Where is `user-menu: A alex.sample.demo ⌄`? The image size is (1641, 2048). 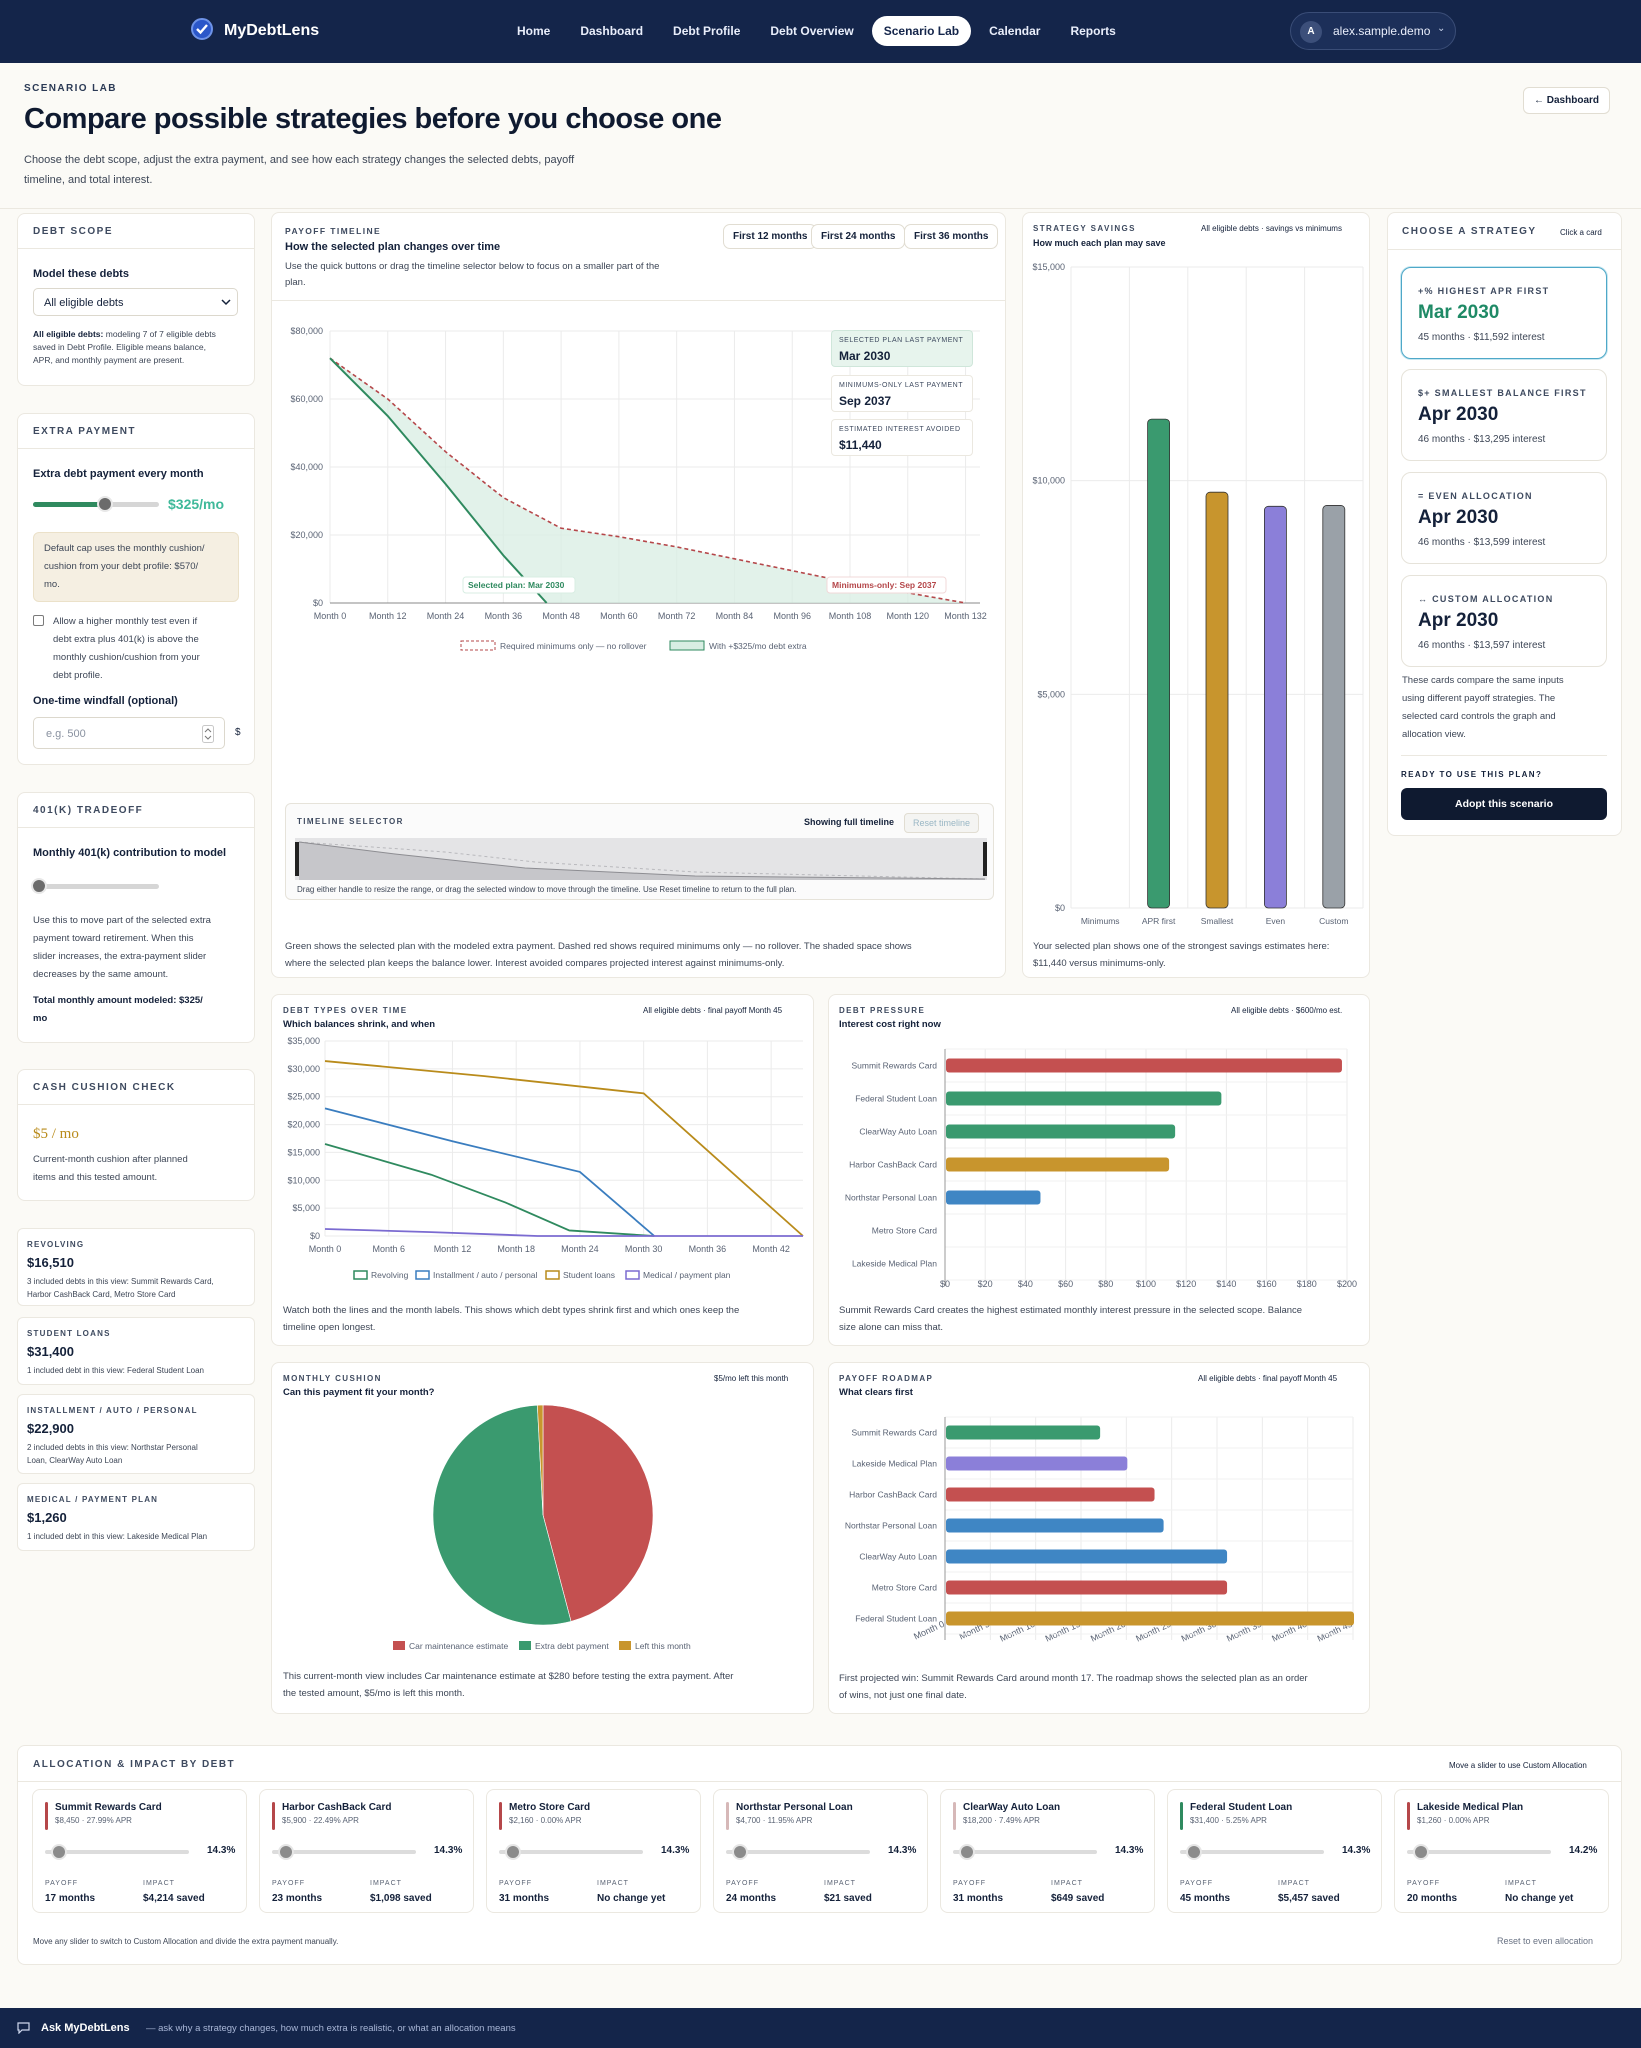
user-menu: A alex.sample.demo ⌄ is located at coordinates (1373, 31).